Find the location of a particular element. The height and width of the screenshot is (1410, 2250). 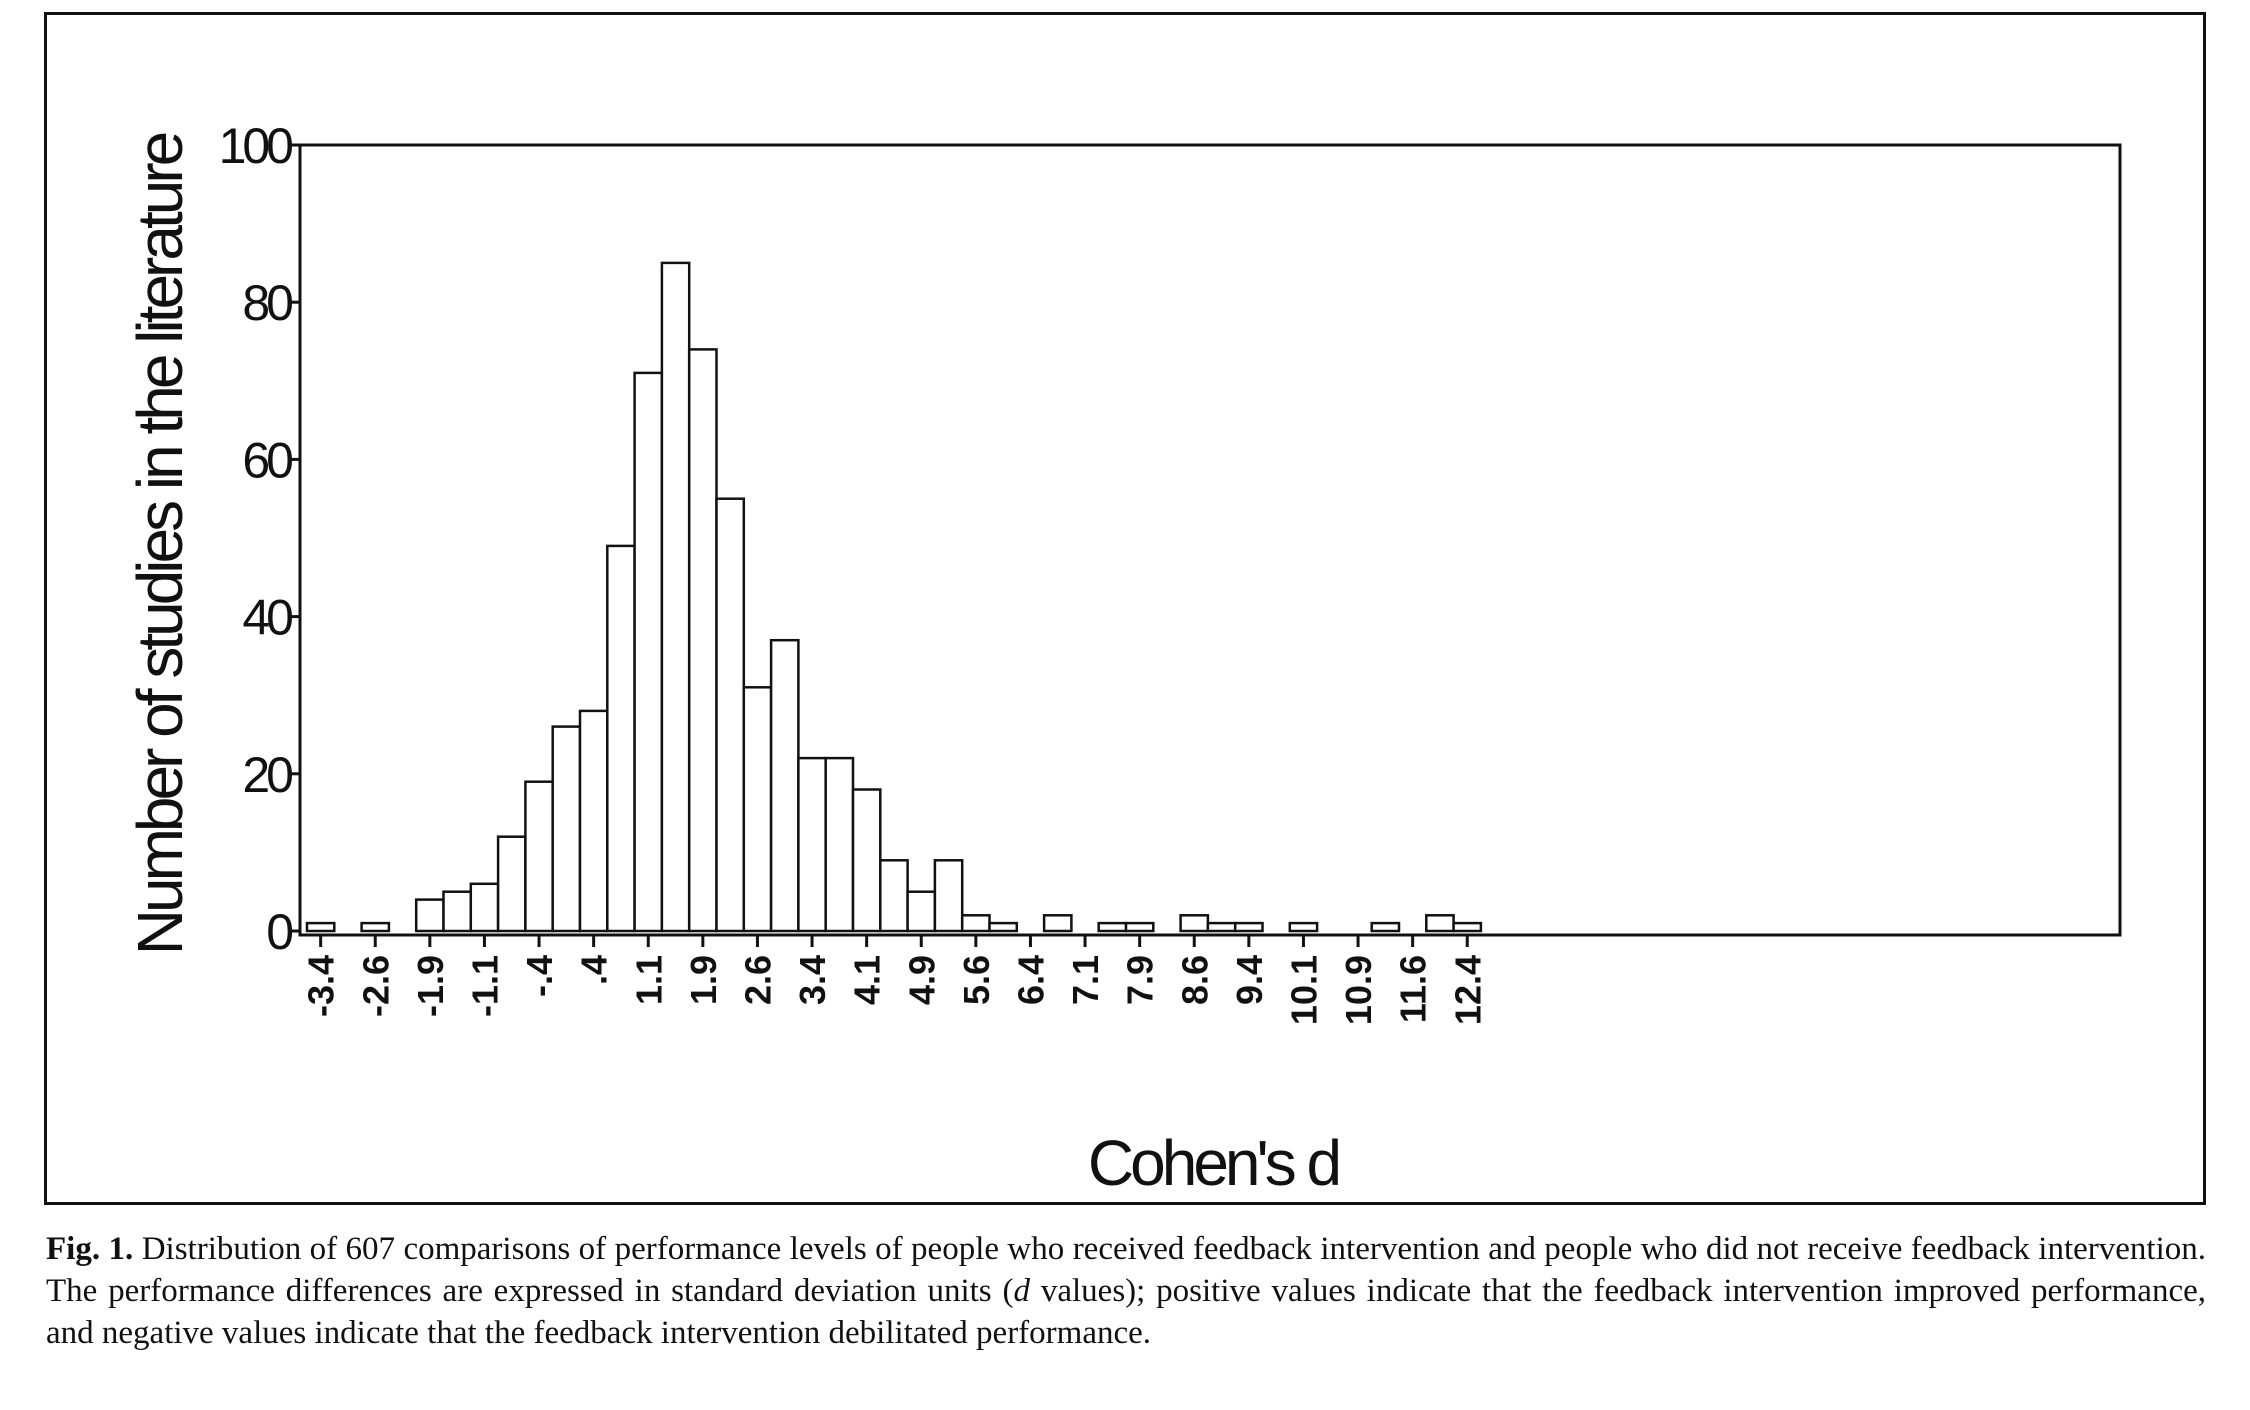

x-tick-label: 10.9 is located at coordinates (1358, 990).